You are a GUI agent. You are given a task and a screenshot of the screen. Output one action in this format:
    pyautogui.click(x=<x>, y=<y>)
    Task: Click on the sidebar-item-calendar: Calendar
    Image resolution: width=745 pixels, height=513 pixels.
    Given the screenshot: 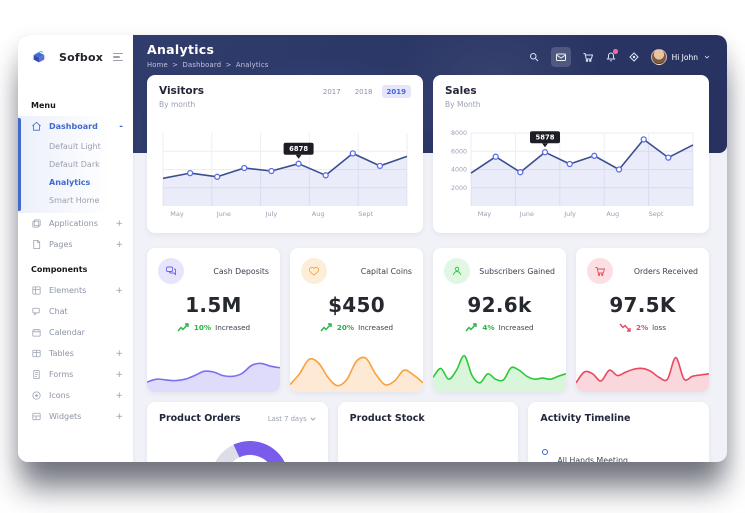 What is the action you would take?
    pyautogui.click(x=75, y=332)
    